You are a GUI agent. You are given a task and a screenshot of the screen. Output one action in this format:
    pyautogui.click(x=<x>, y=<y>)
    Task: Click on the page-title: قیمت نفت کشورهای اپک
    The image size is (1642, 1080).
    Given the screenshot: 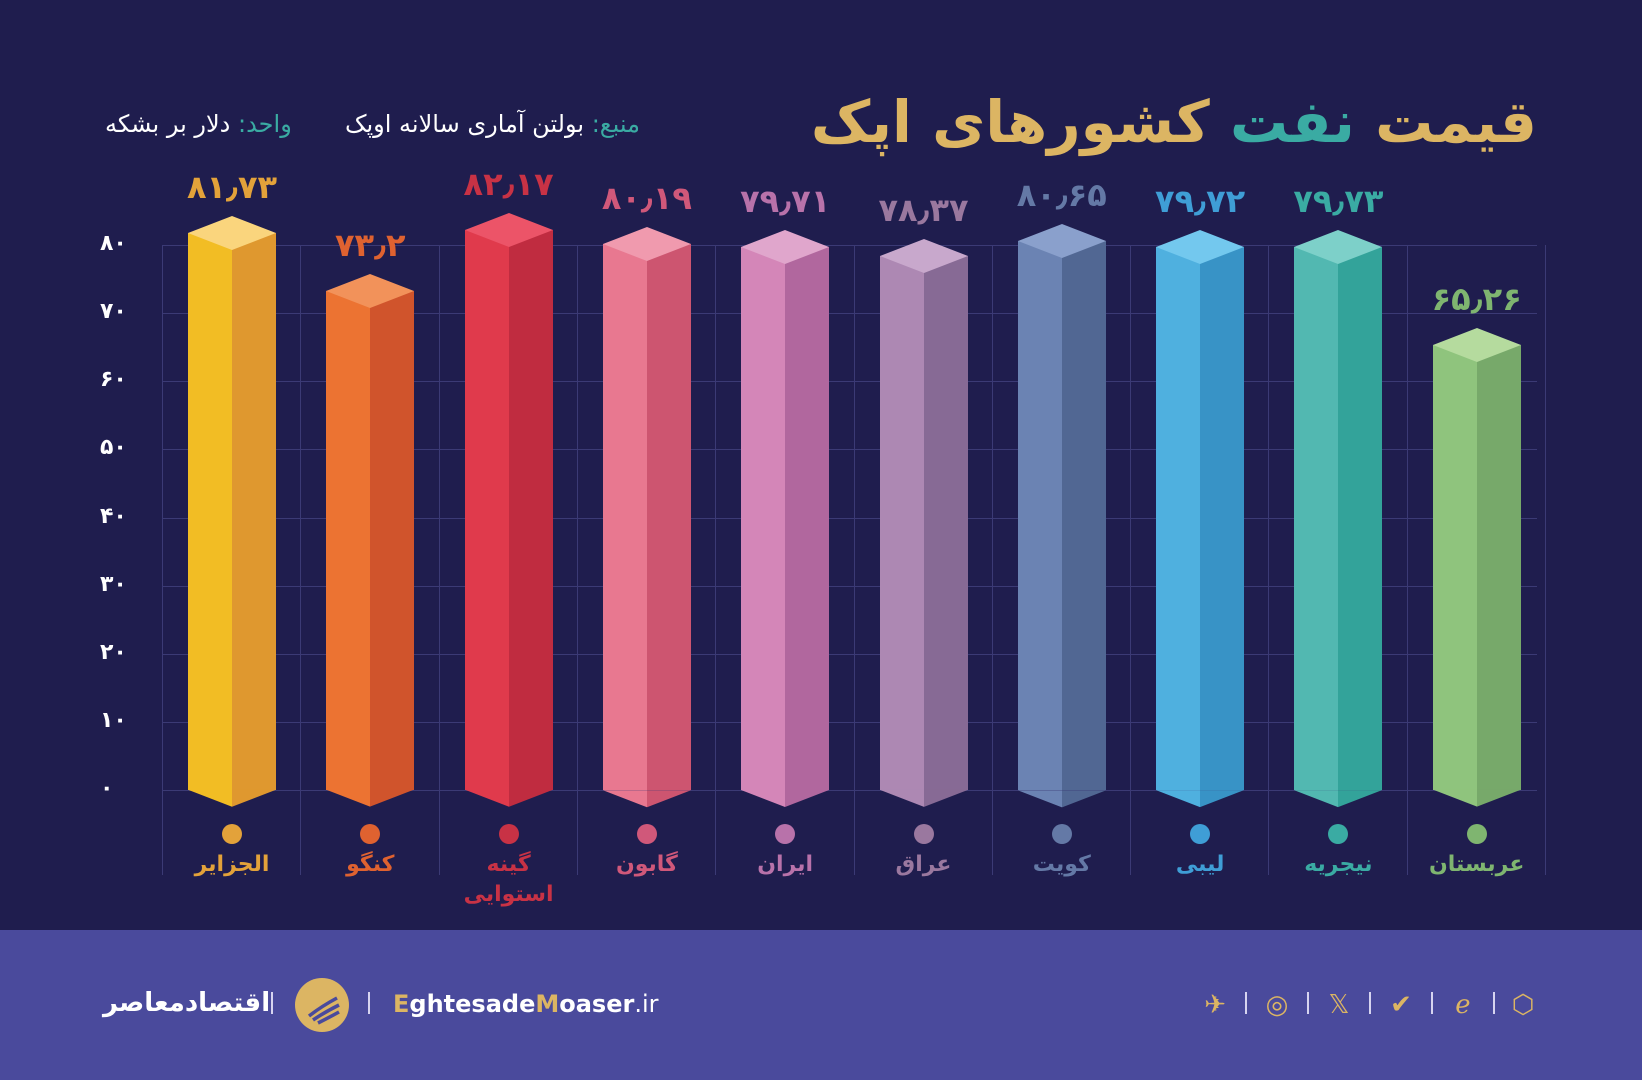 What is the action you would take?
    pyautogui.click(x=1174, y=122)
    